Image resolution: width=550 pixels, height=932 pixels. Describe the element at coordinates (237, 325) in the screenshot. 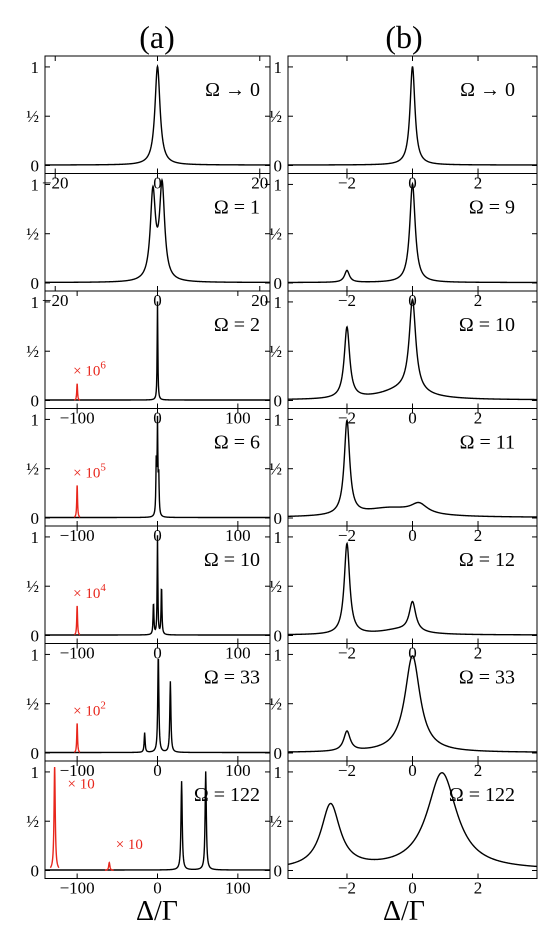

I see `omega-label: Ω = 2` at that location.